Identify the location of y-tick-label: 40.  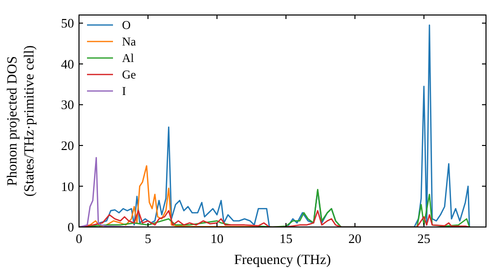
(67, 64).